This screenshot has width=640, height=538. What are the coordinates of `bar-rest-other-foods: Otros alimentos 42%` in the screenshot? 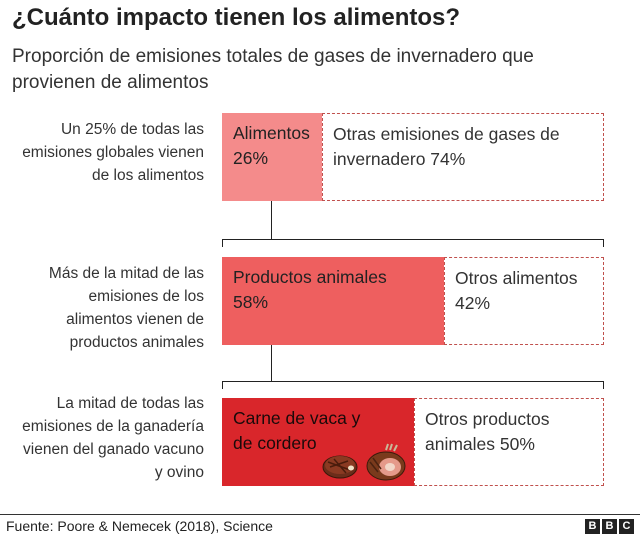 It's located at (524, 301).